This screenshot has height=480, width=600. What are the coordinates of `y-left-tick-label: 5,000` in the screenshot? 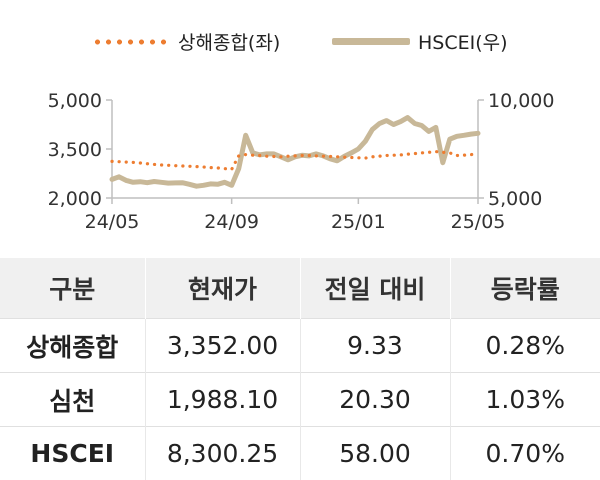 It's located at (75, 101).